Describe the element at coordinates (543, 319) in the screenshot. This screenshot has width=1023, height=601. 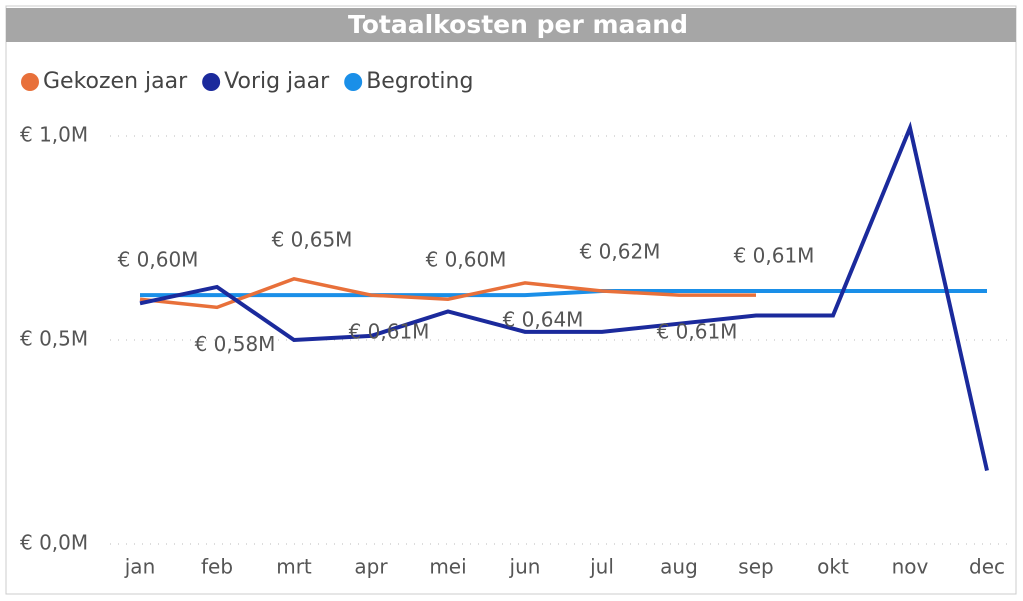
I see `data-label: € 0,64M` at that location.